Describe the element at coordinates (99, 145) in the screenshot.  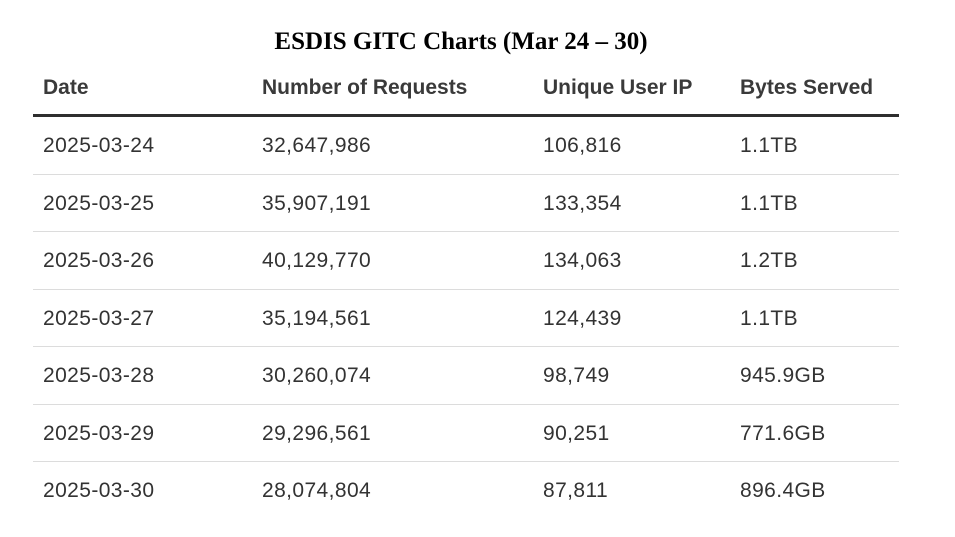
I see `cell-date: 2025-03-24` at that location.